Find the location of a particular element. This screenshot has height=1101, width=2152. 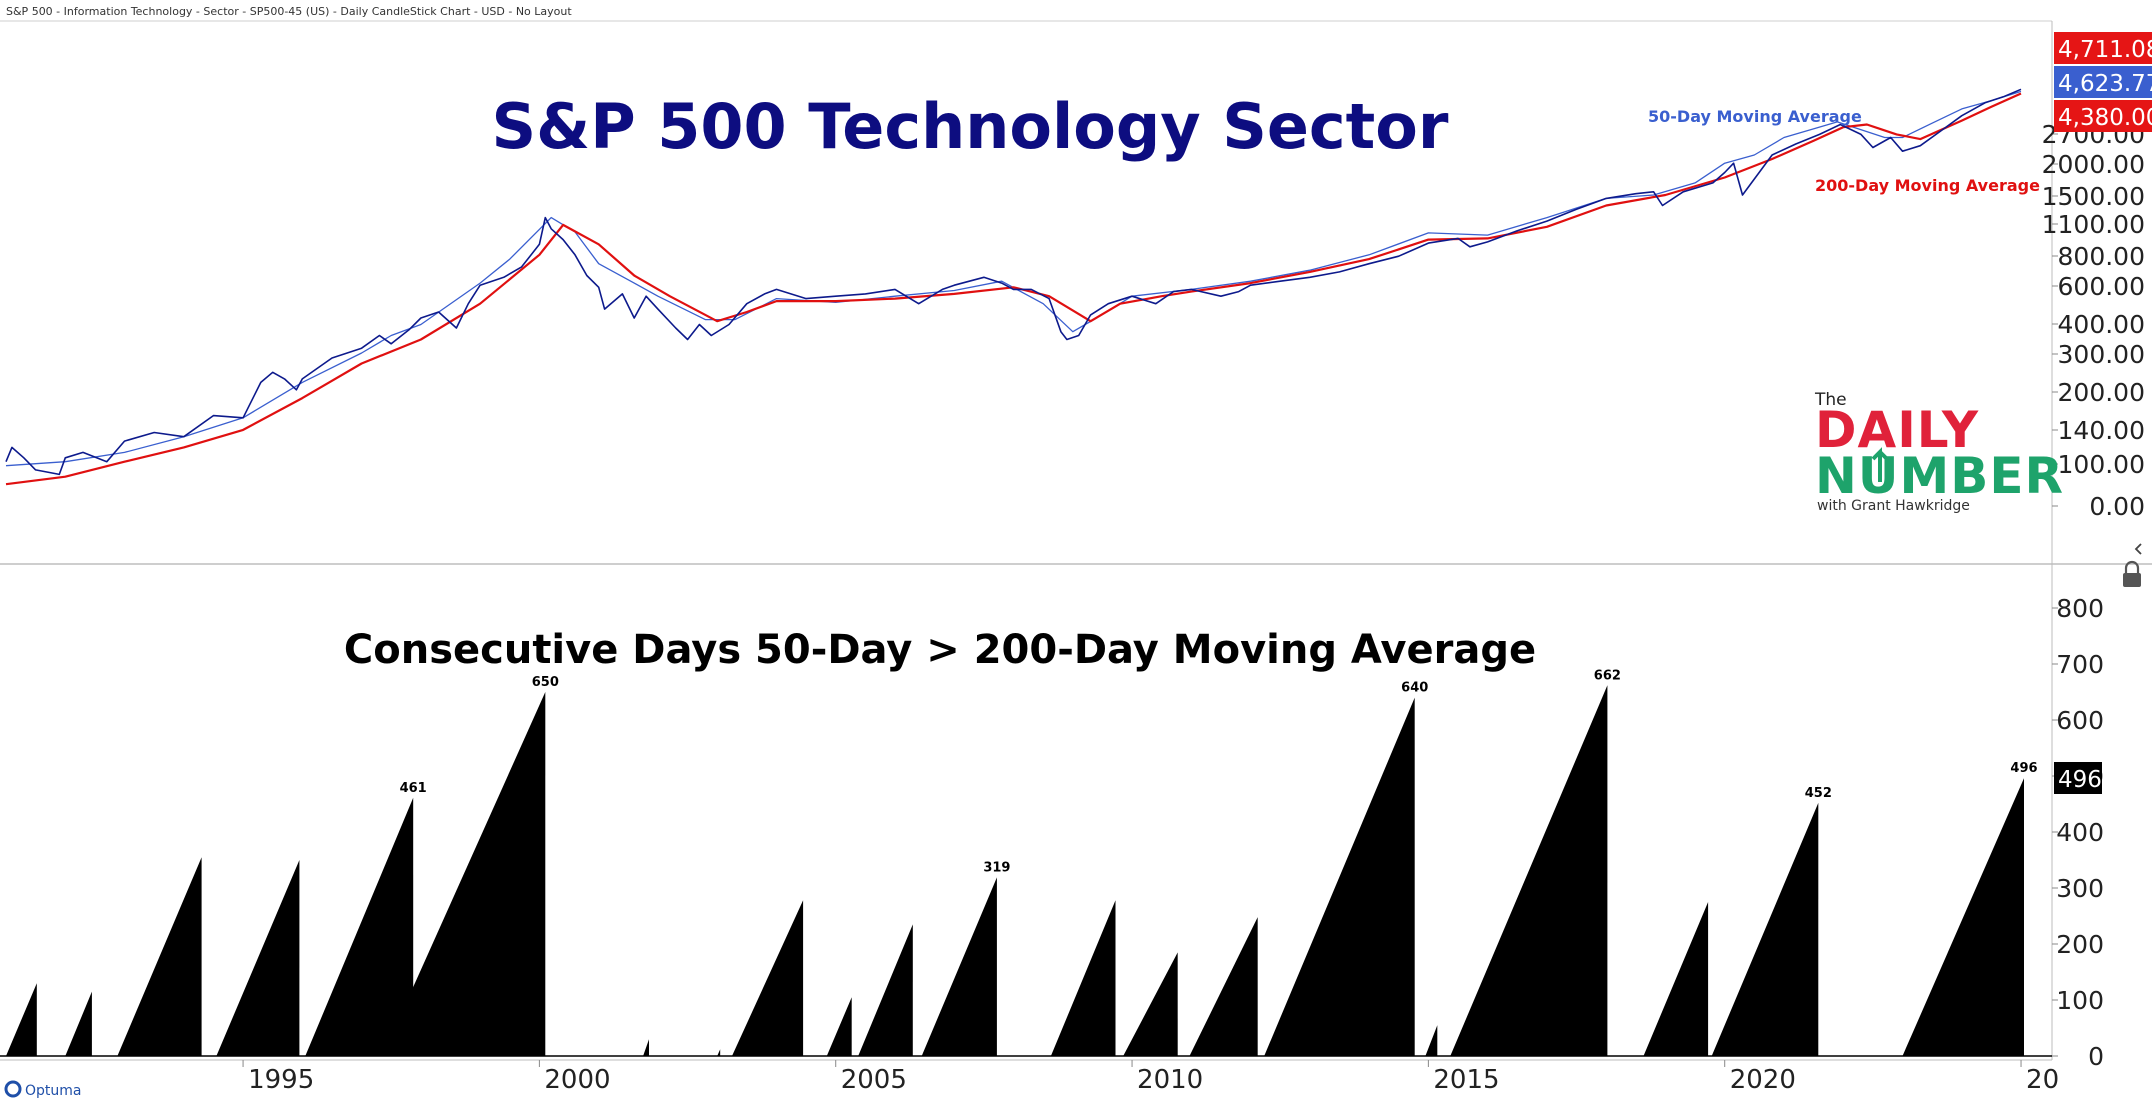

value-tick-label: 600 is located at coordinates (2080, 720).